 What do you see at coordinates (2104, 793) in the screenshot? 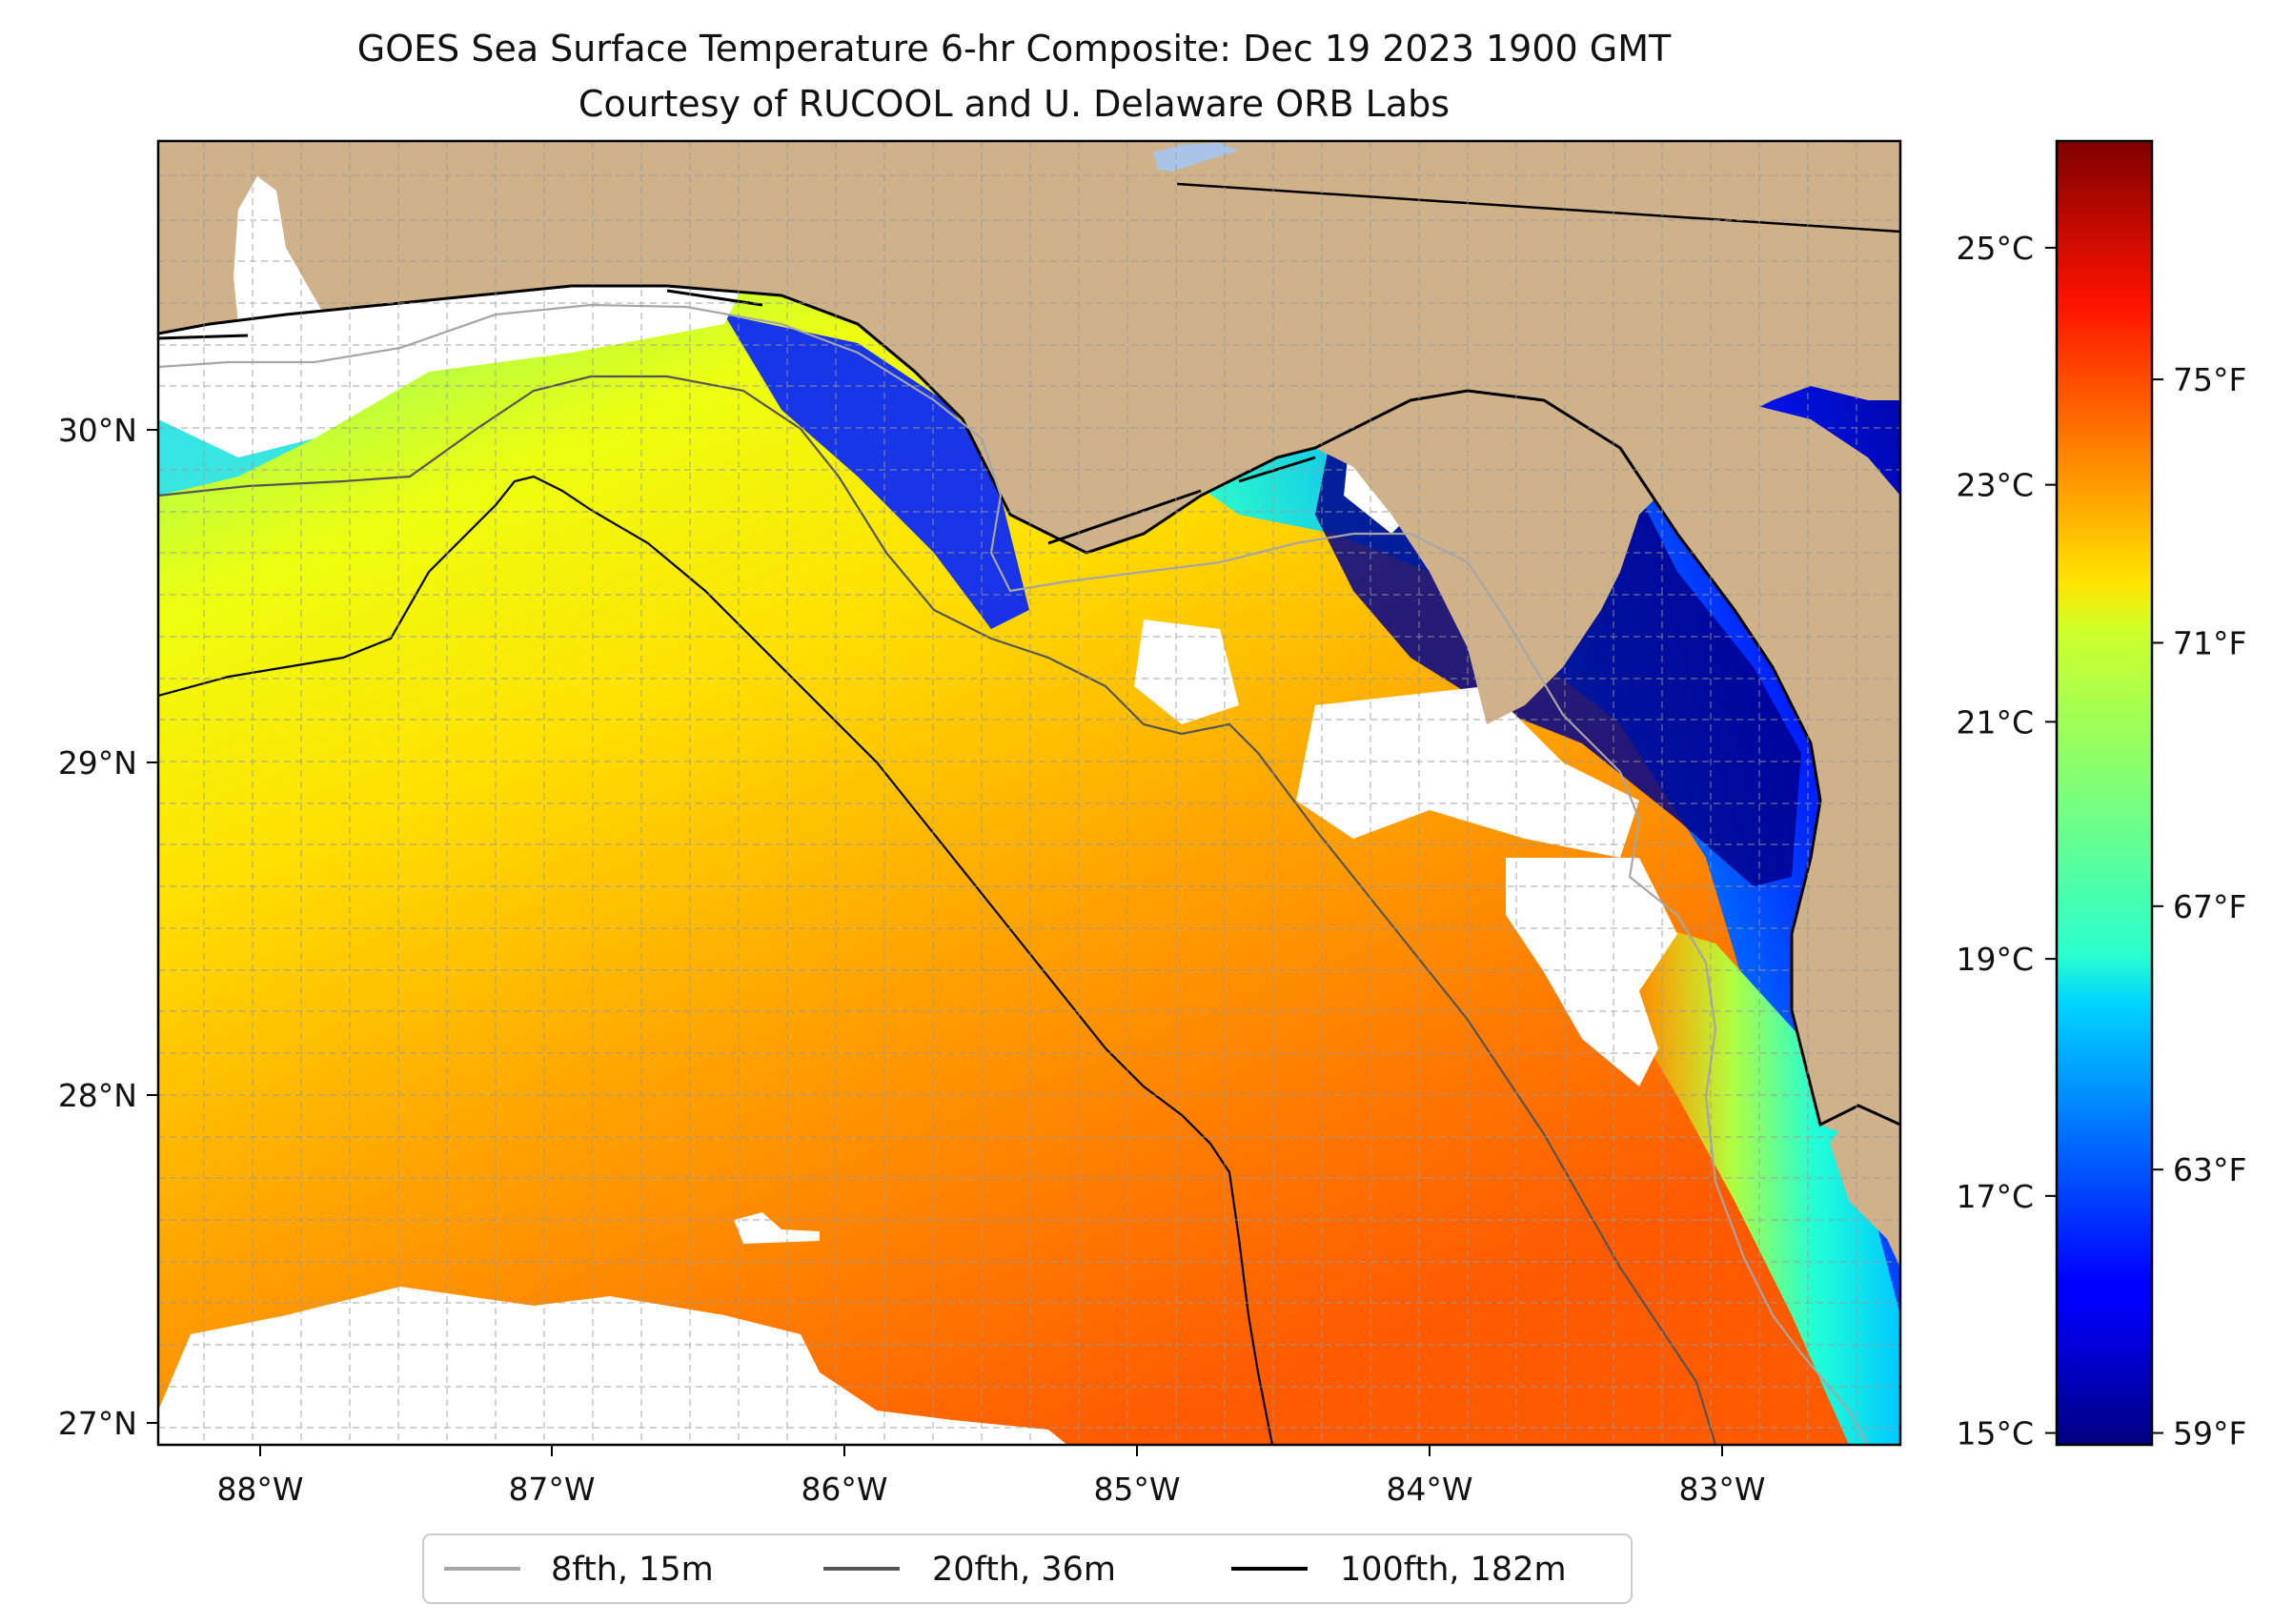
I see `colorbar-gradient` at bounding box center [2104, 793].